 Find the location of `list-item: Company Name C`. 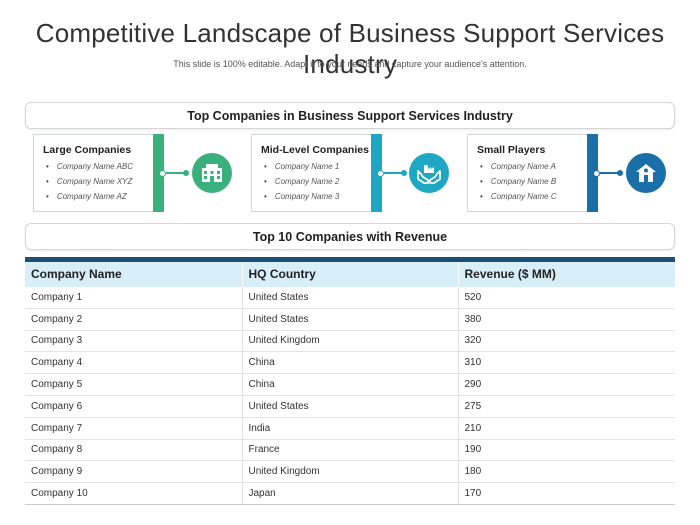

list-item: Company Name C is located at coordinates (537, 196).